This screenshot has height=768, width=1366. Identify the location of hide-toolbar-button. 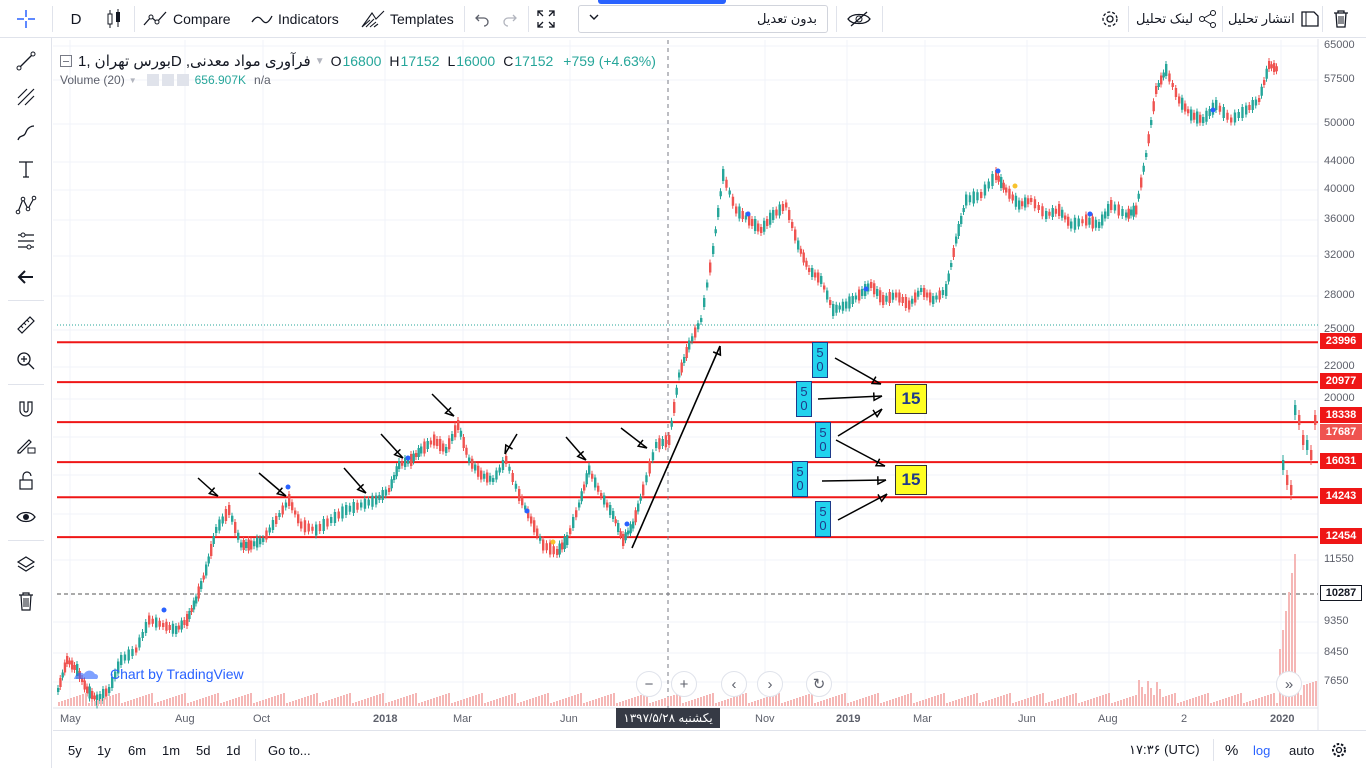
(26, 277).